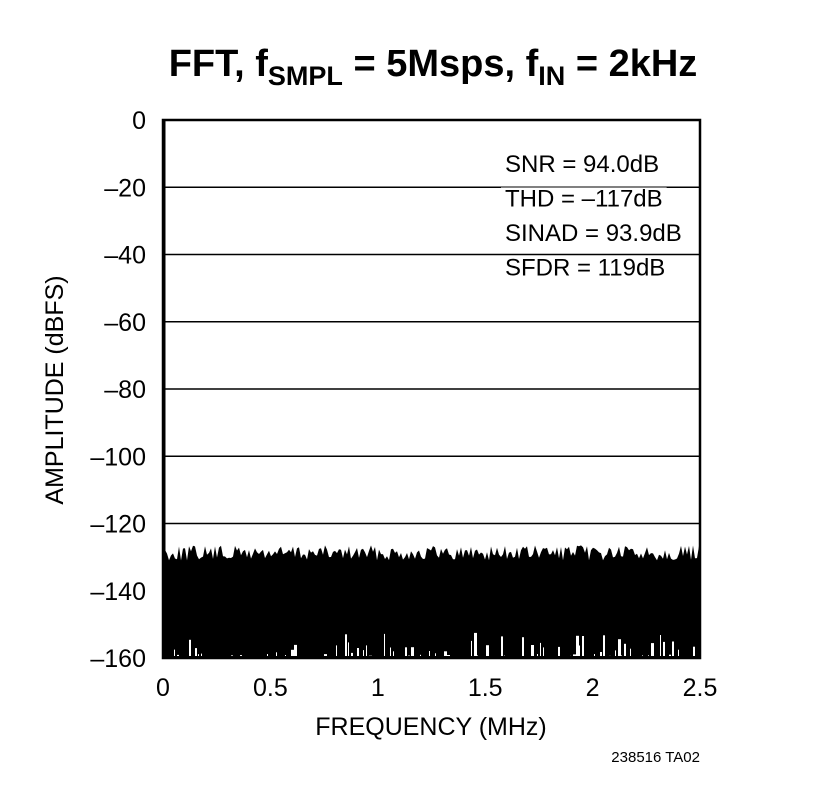 Image resolution: width=815 pixels, height=787 pixels. What do you see at coordinates (125, 323) in the screenshot?
I see `y-tick-label: –60` at bounding box center [125, 323].